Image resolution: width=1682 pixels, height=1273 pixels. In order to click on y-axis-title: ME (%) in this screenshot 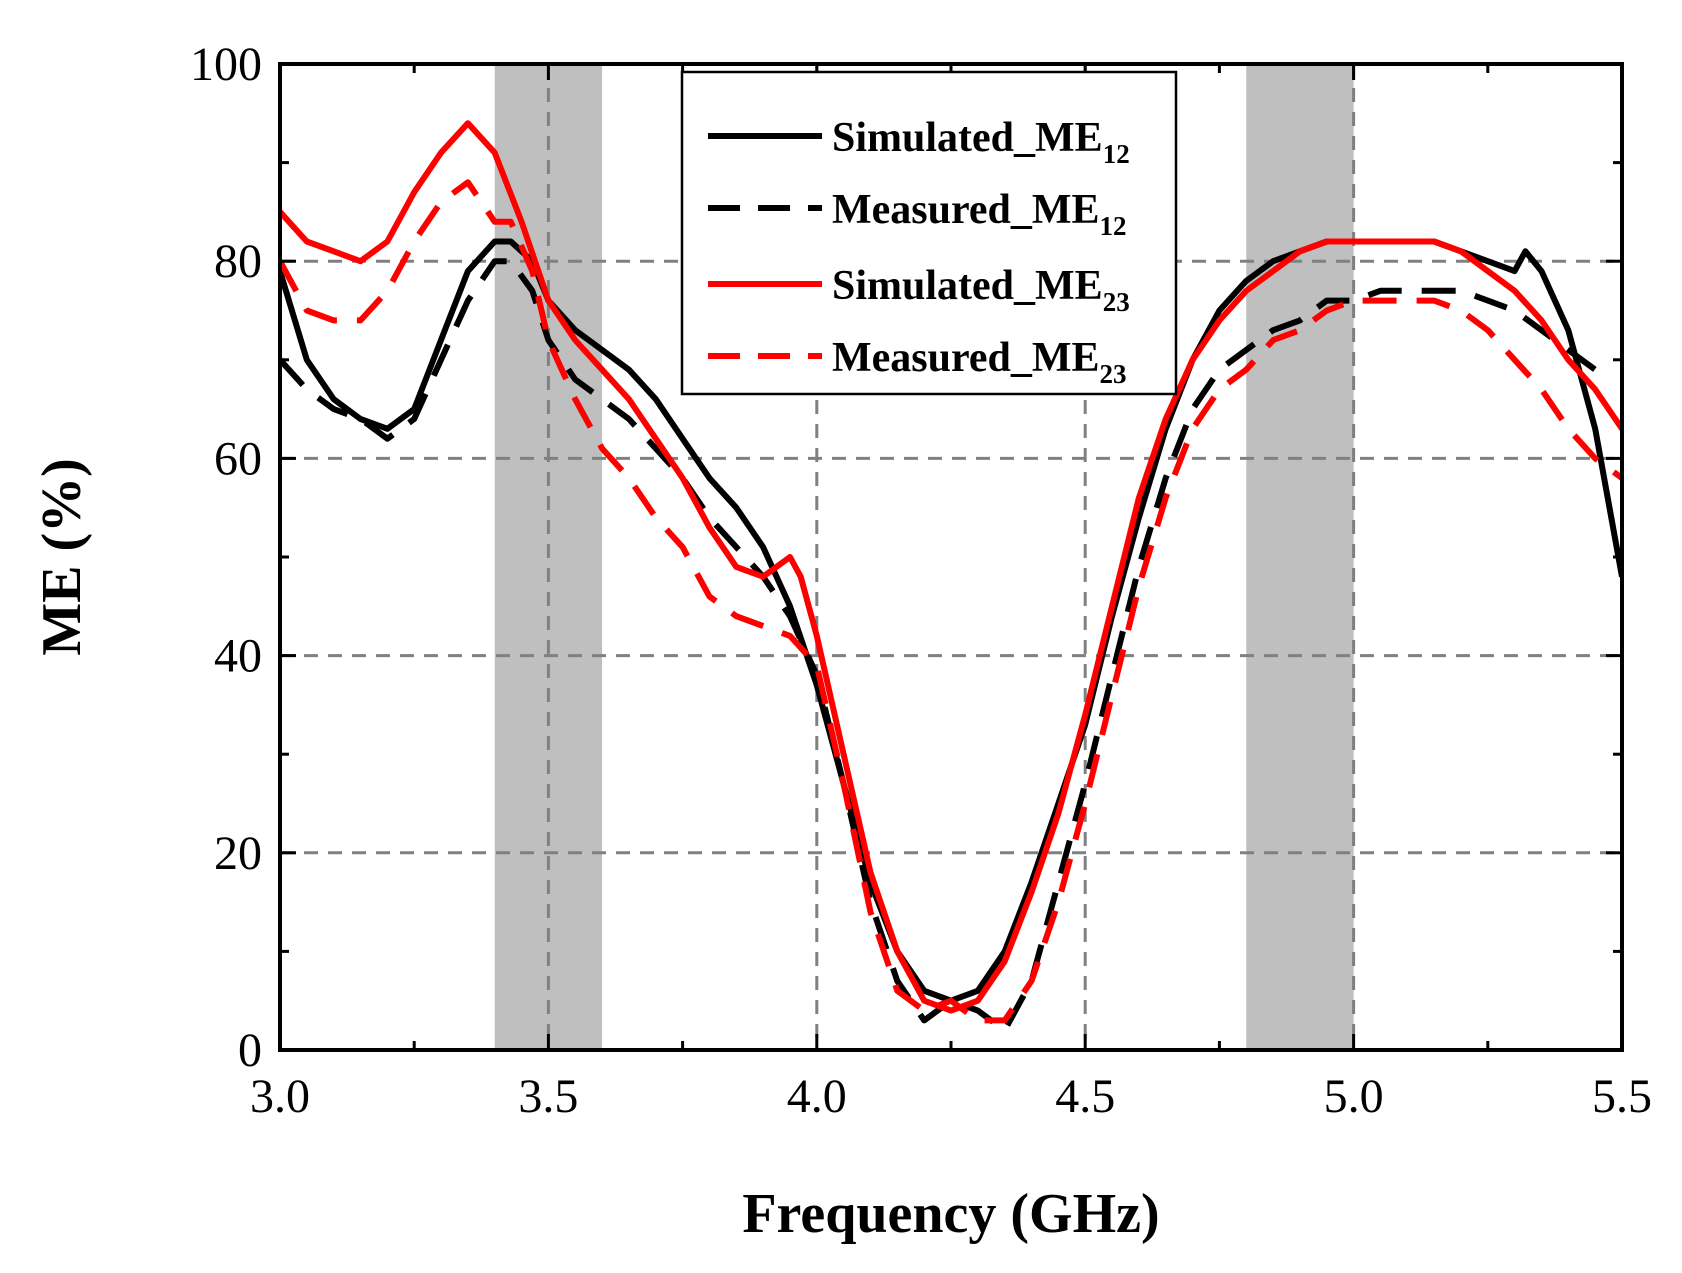, I will do `click(62, 557)`.